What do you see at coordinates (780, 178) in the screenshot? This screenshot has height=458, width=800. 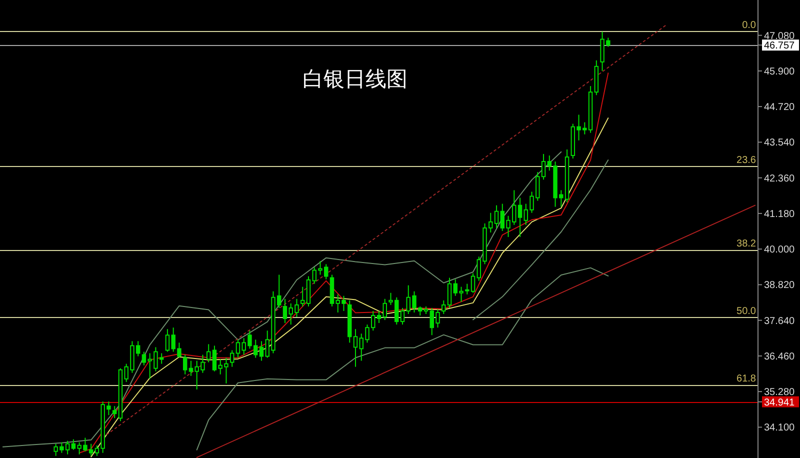 I see `y-tick-label: 42.360` at bounding box center [780, 178].